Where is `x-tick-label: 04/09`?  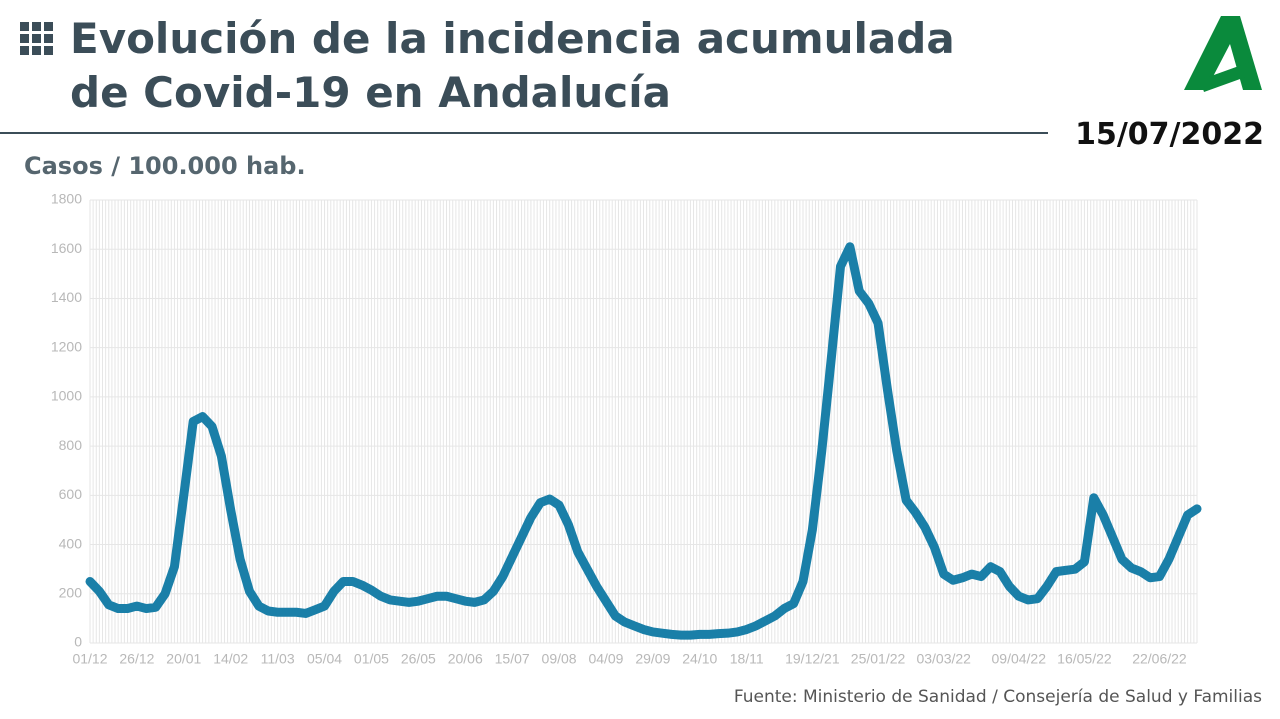
x-tick-label: 04/09 is located at coordinates (605, 659).